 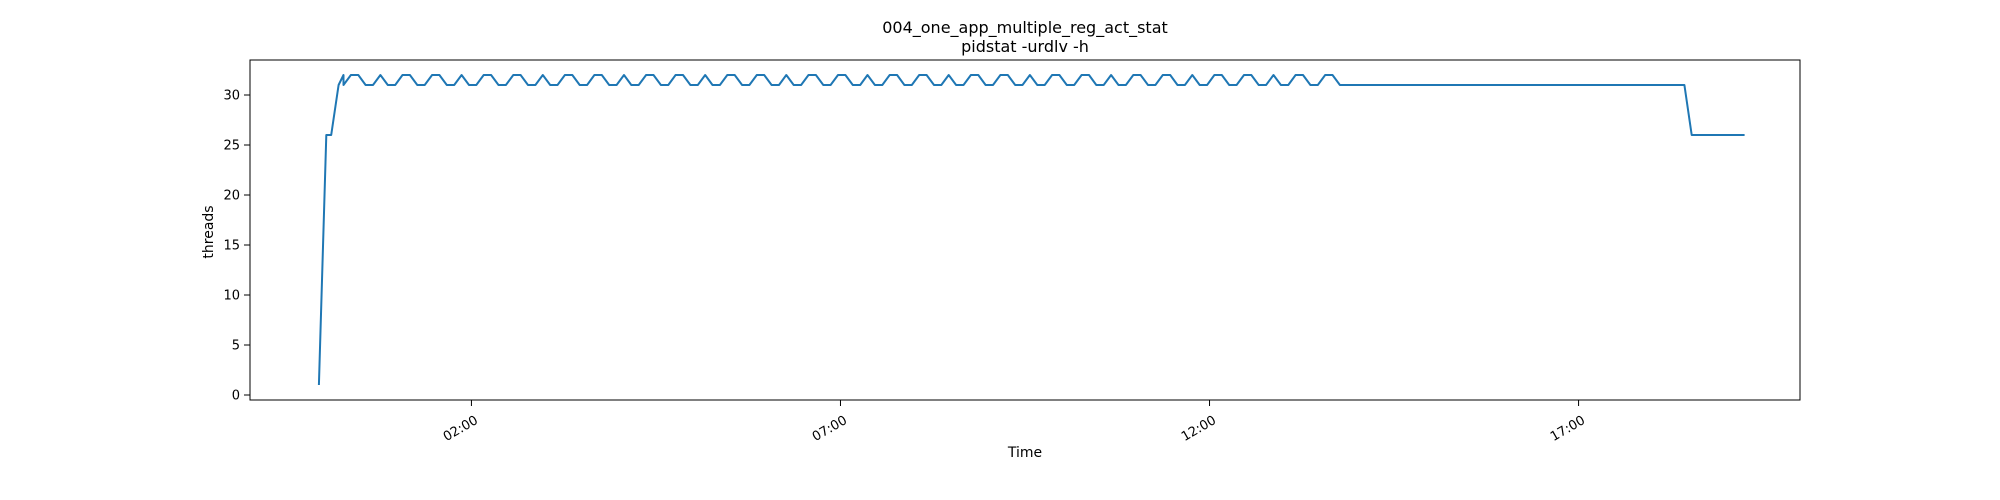 I want to click on chart-title: 004_one_app_multiple_reg_act_stat, so click(x=1025, y=28).